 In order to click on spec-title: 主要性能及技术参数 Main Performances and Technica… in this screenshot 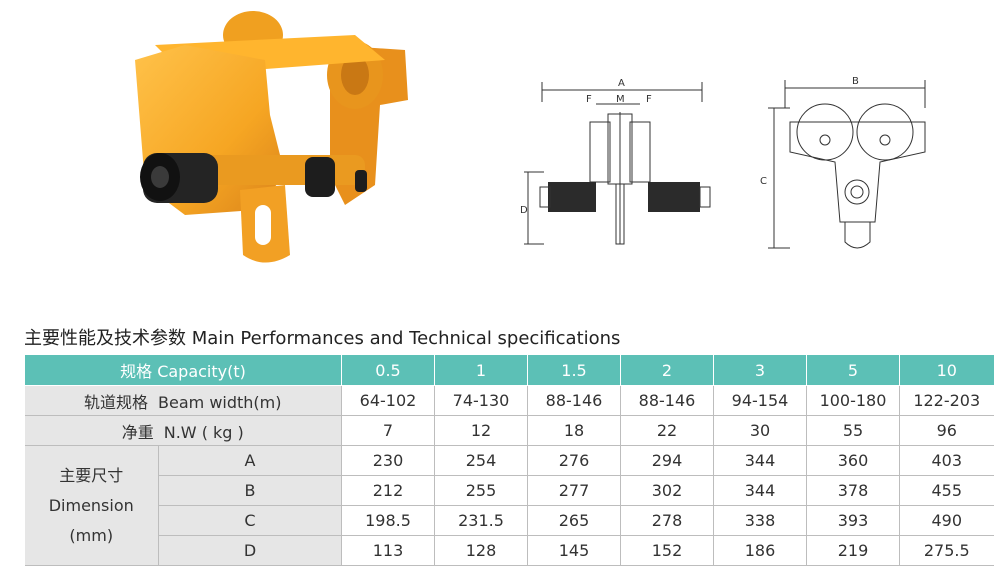, I will do `click(322, 338)`.